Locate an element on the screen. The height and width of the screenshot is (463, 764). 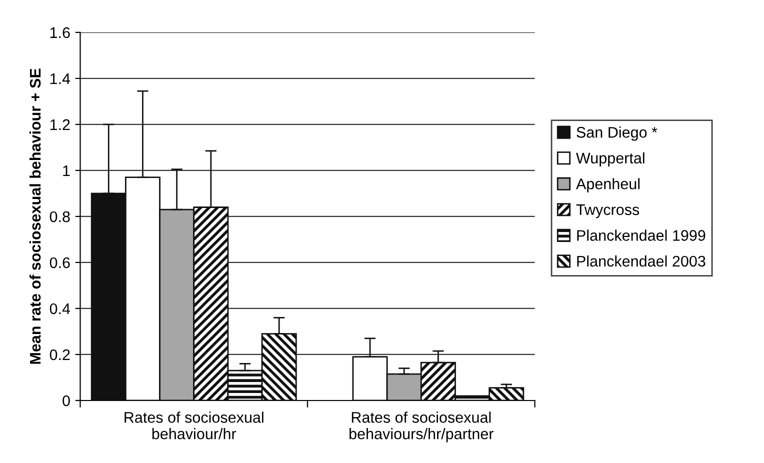
y-tick-label: 1.2 is located at coordinates (60, 124).